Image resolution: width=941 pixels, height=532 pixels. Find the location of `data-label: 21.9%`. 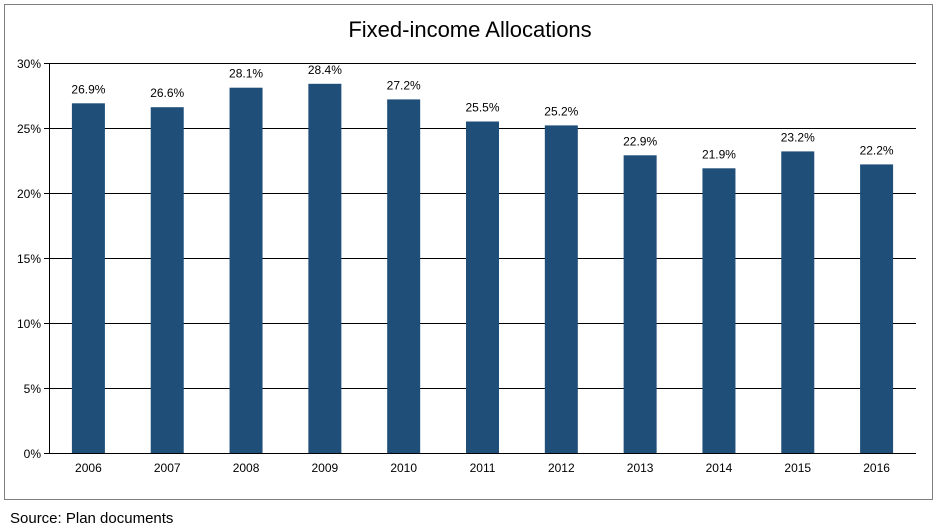

data-label: 21.9% is located at coordinates (719, 154).